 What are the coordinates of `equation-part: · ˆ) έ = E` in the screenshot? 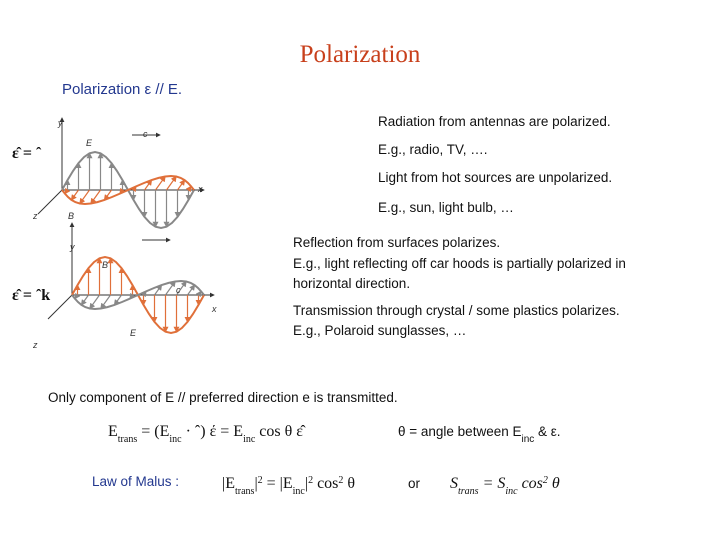 It's located at (213, 431).